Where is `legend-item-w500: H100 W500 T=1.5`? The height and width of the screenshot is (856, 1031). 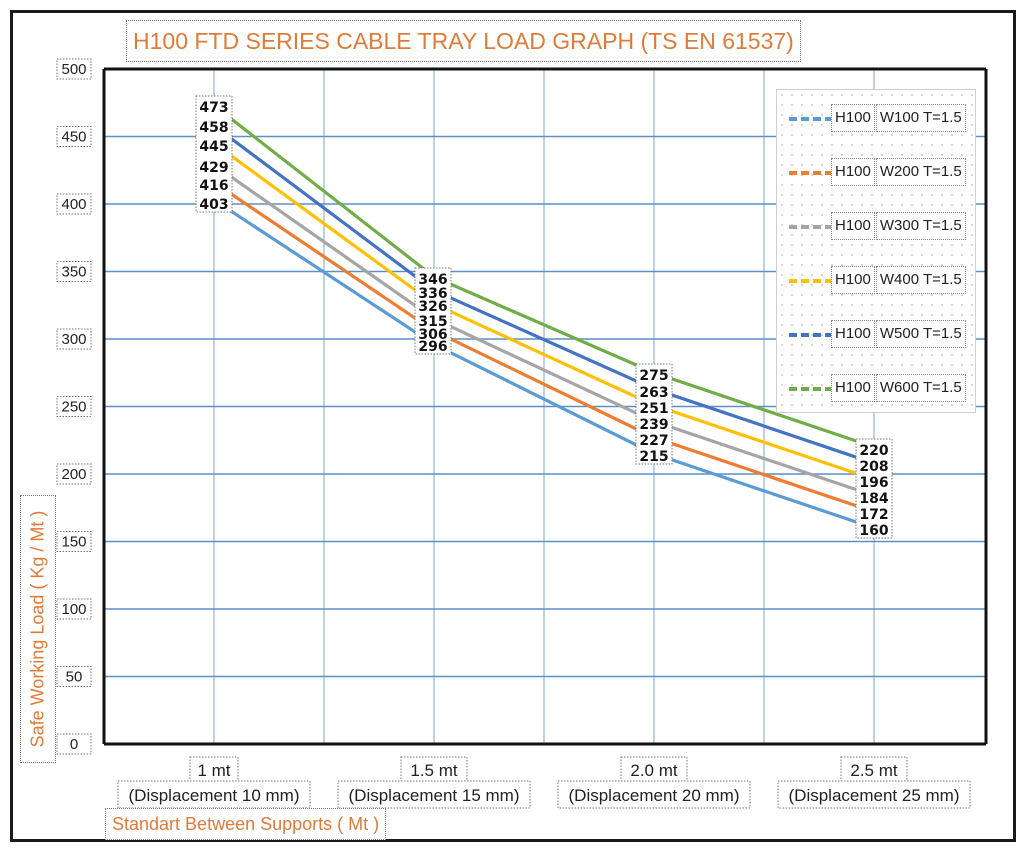 legend-item-w500: H100 W500 T=1.5 is located at coordinates (877, 334).